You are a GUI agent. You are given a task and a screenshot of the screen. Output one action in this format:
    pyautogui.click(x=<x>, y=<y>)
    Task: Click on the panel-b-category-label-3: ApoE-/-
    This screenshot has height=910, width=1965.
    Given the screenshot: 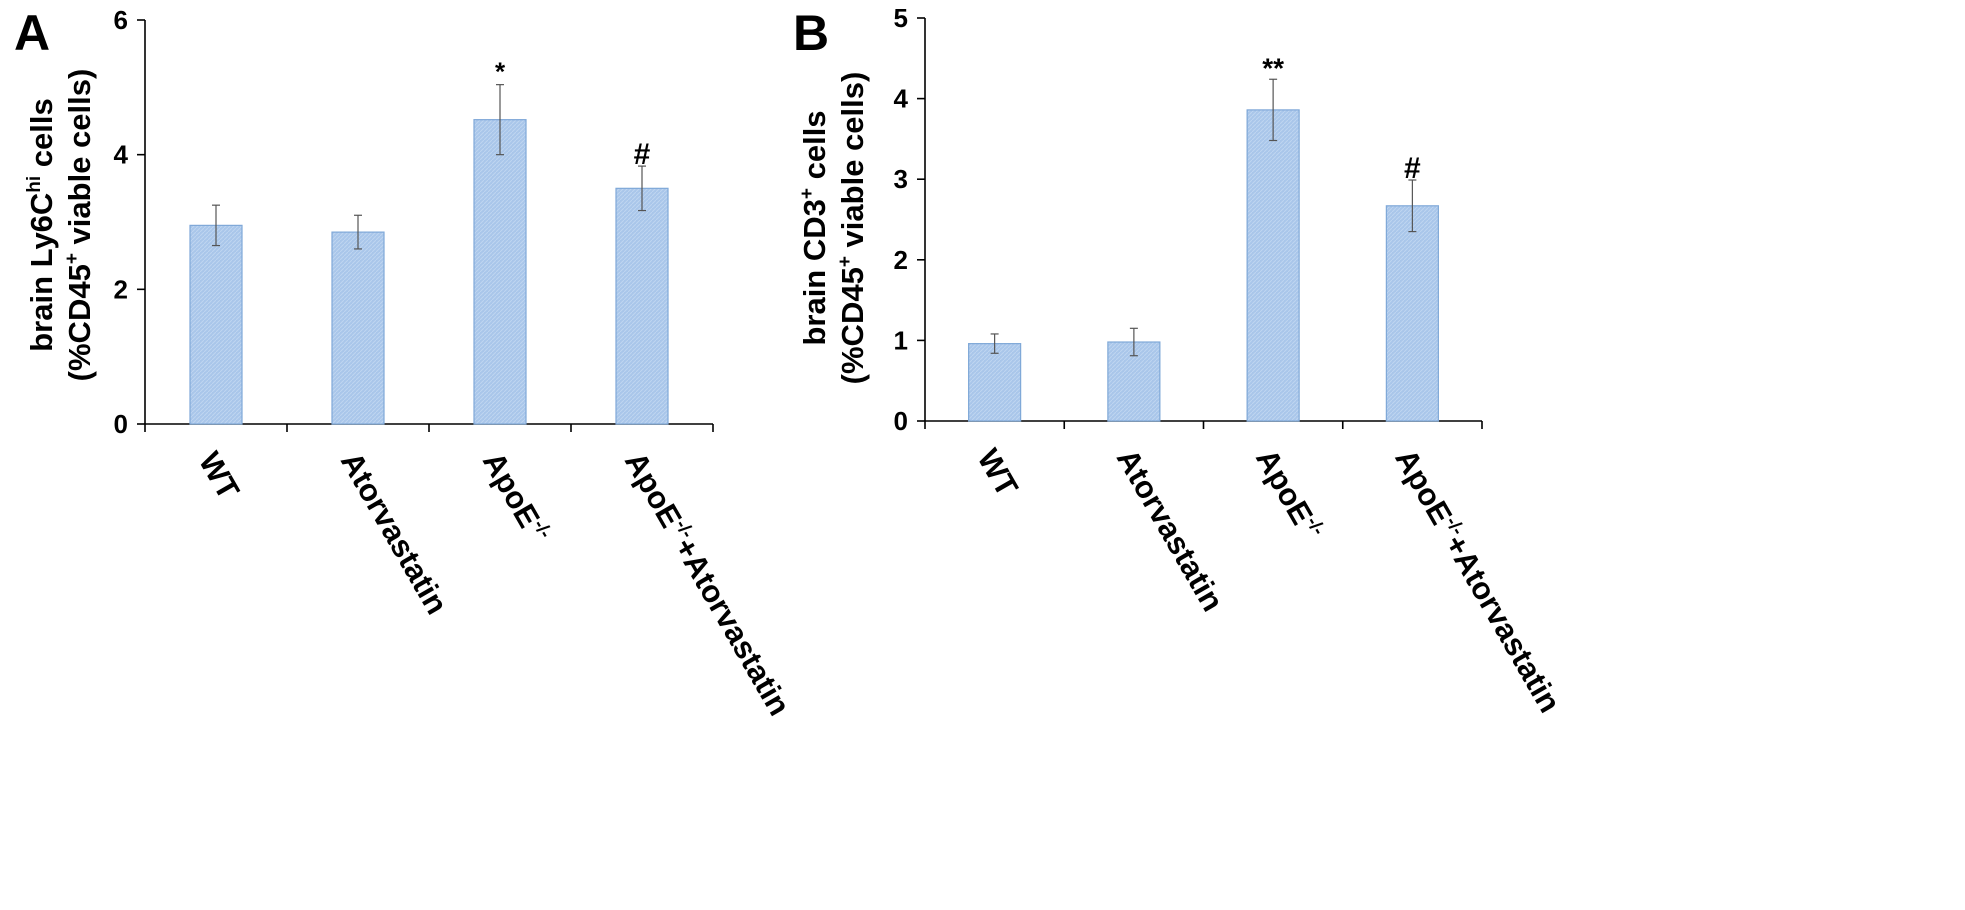 What is the action you would take?
    pyautogui.click(x=1289, y=494)
    